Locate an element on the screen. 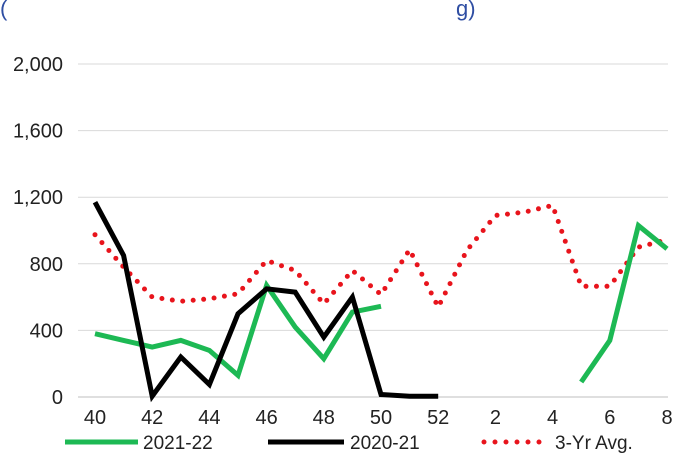 This screenshot has width=676, height=453. y-tick-label: 800 is located at coordinates (46, 265).